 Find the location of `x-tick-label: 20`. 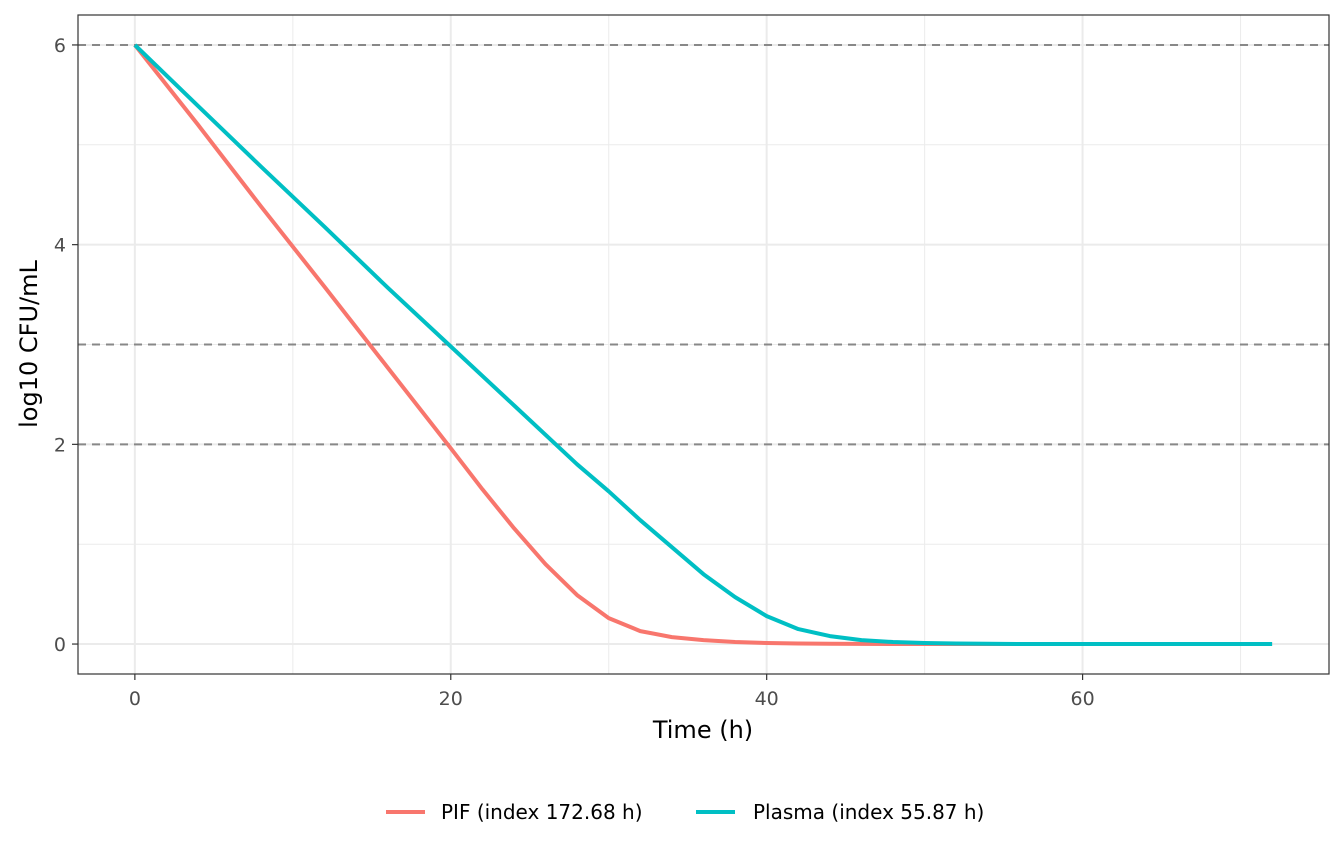

x-tick-label: 20 is located at coordinates (451, 699).